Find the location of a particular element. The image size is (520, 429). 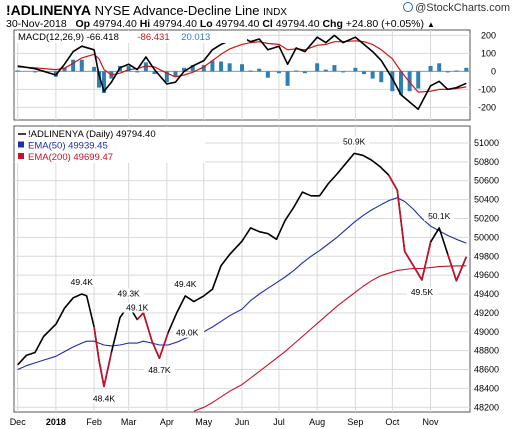

macd-legend: MACD(12,26,9) -66.418 -86.431 20.013 is located at coordinates (131, 37).